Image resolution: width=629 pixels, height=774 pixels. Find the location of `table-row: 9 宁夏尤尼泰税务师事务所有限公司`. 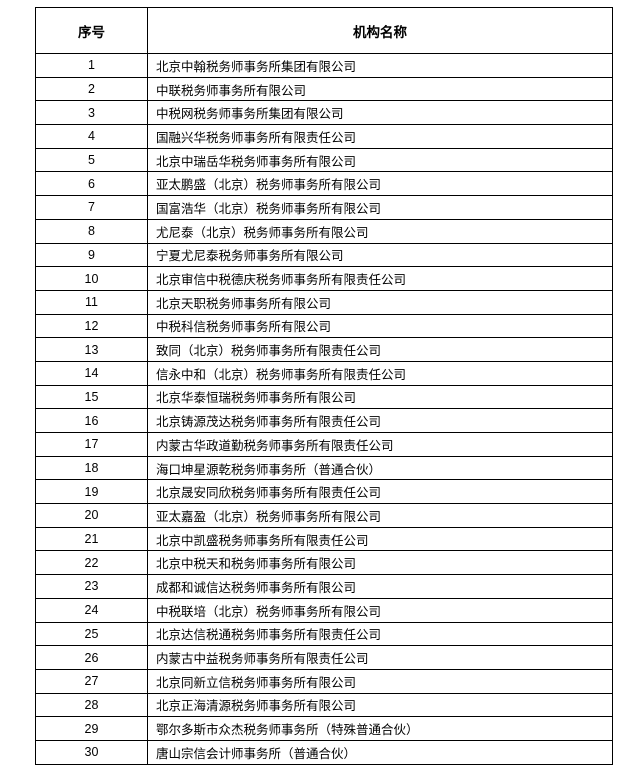

table-row: 9 宁夏尤尼泰税务师事务所有限公司 is located at coordinates (324, 255).